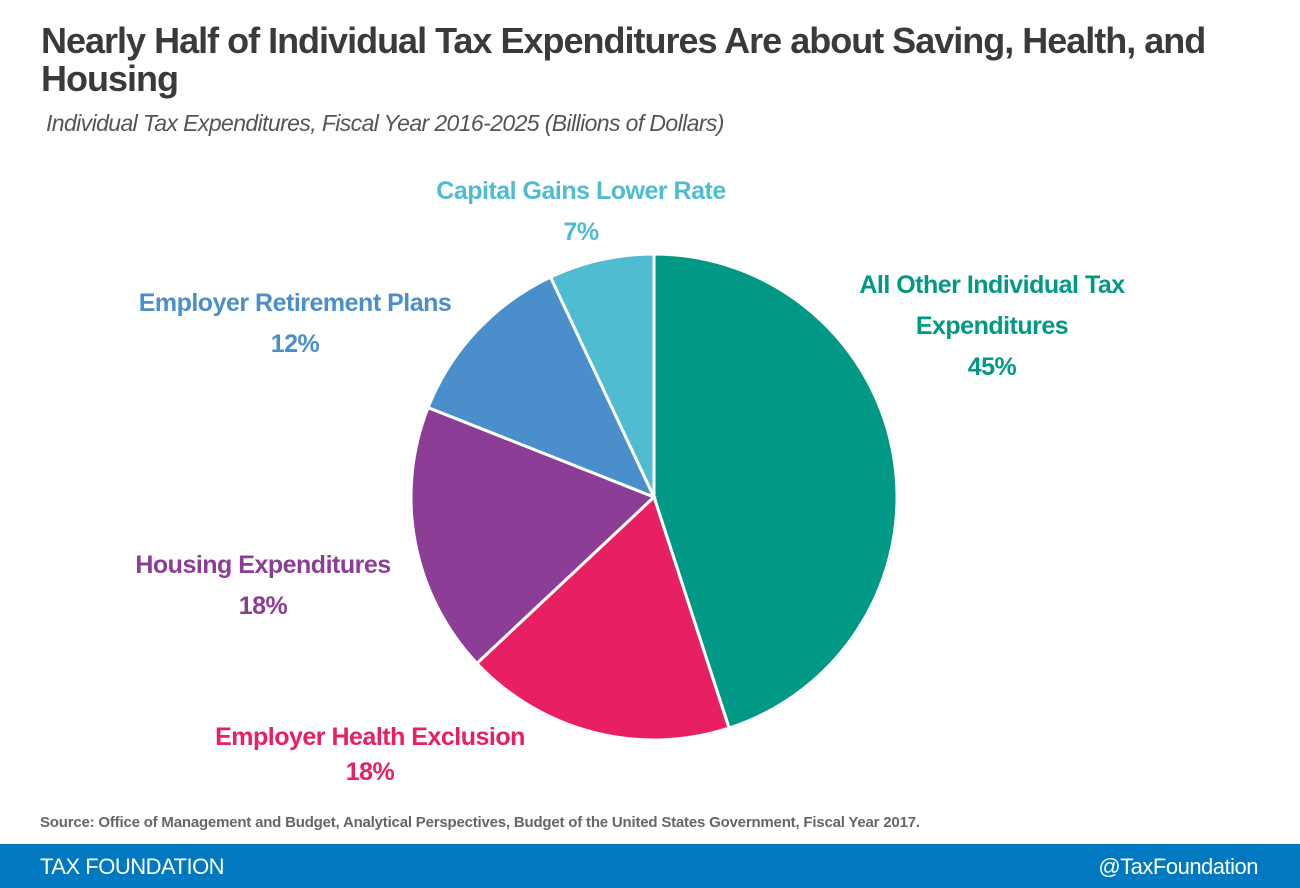  I want to click on slice-pct: 7%, so click(581, 232).